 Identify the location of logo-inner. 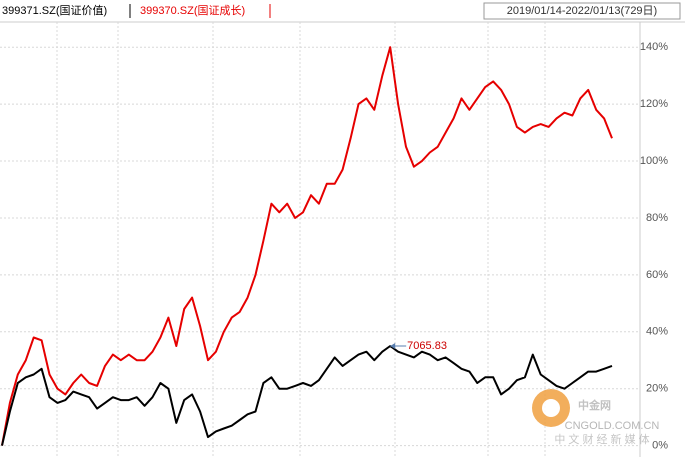
(551, 408).